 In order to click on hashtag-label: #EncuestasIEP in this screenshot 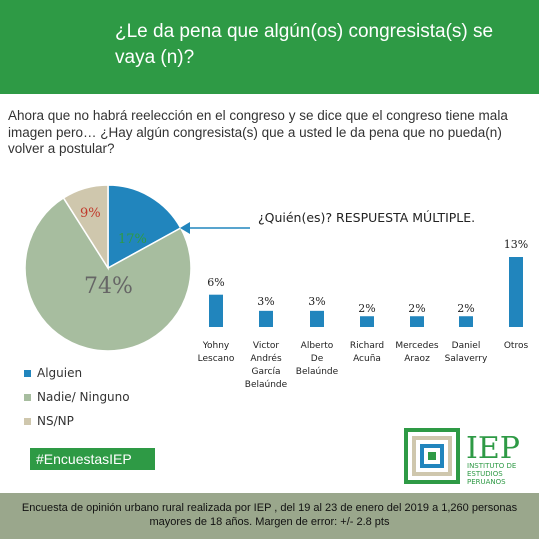, I will do `click(92, 459)`.